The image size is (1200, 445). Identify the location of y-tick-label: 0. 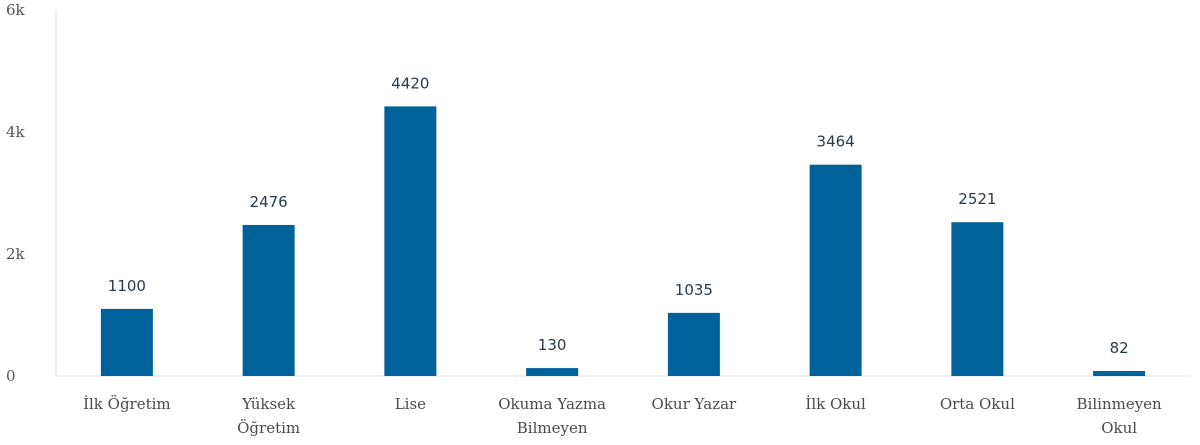
(11, 376).